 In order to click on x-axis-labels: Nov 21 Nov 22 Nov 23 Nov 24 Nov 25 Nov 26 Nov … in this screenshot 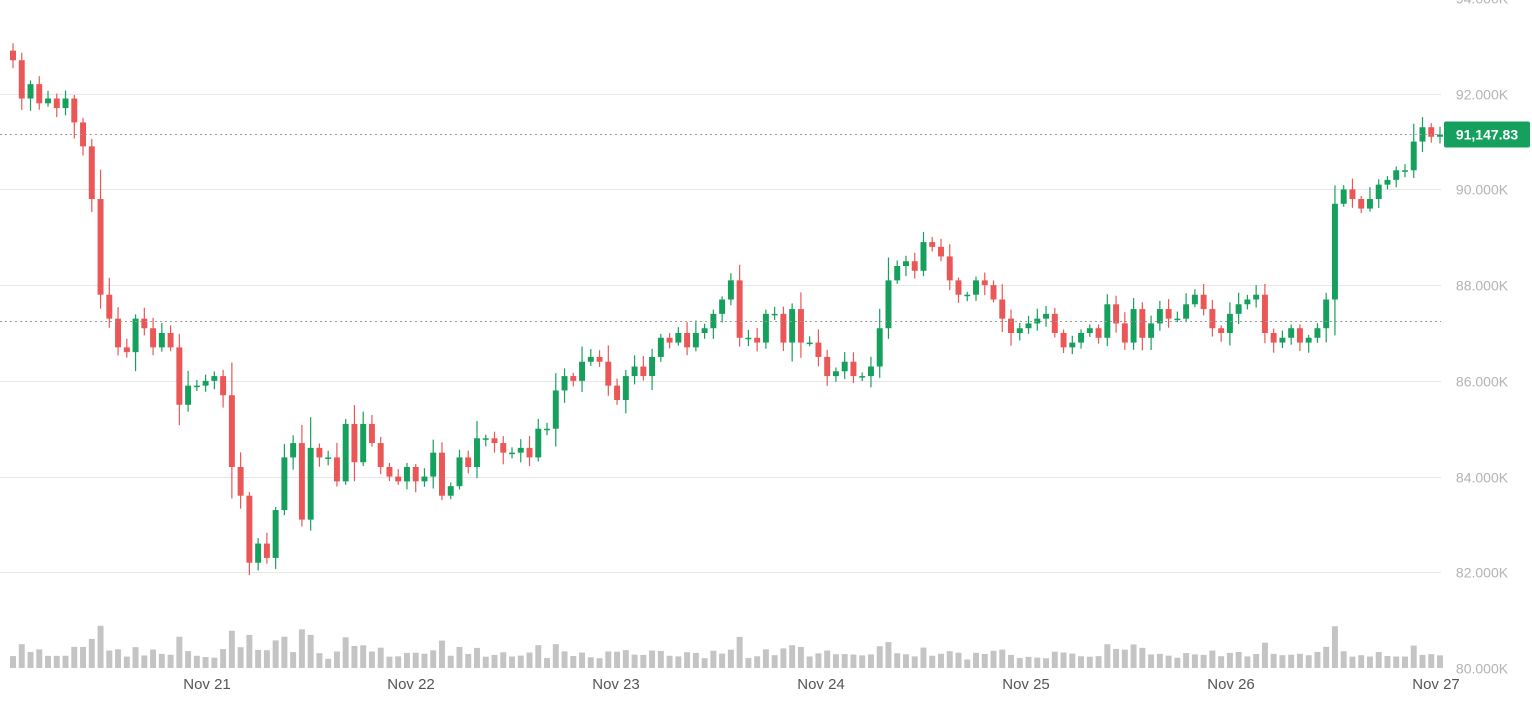, I will do `click(821, 684)`.